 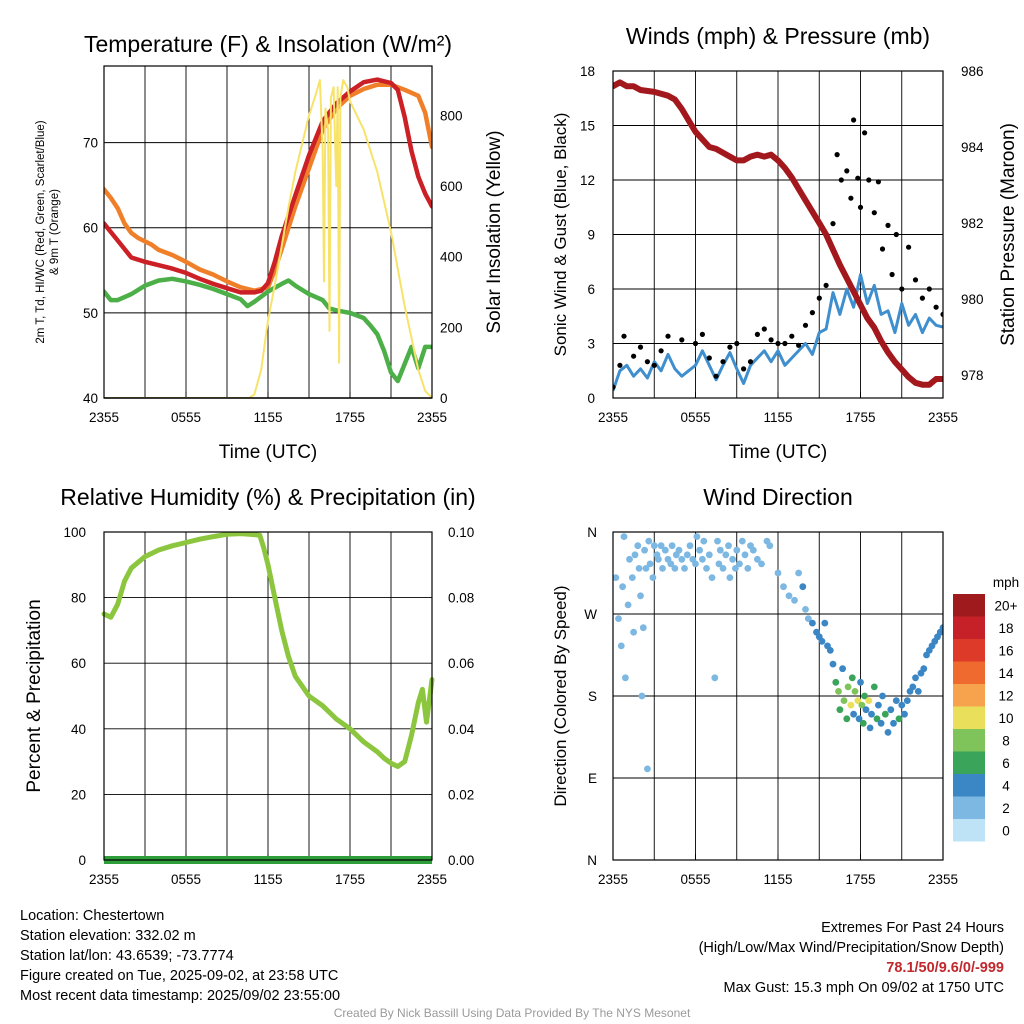 I want to click on y2-tick-label: 400, so click(x=451, y=257).